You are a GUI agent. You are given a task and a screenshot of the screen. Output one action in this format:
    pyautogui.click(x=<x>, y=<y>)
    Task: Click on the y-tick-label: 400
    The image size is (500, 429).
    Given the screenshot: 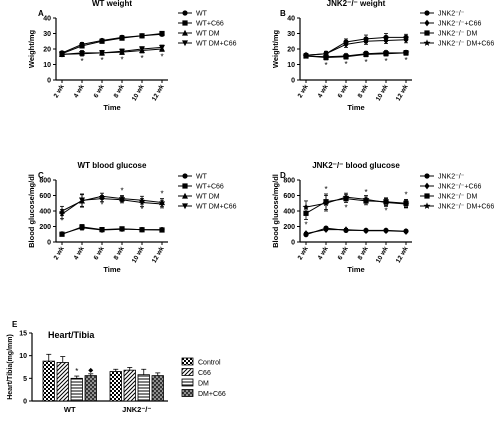 What is the action you would take?
    pyautogui.click(x=45, y=212)
    